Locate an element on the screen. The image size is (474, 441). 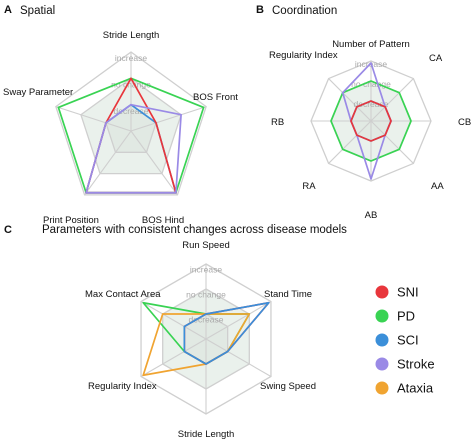
series-sni is located at coordinates (371, 121).